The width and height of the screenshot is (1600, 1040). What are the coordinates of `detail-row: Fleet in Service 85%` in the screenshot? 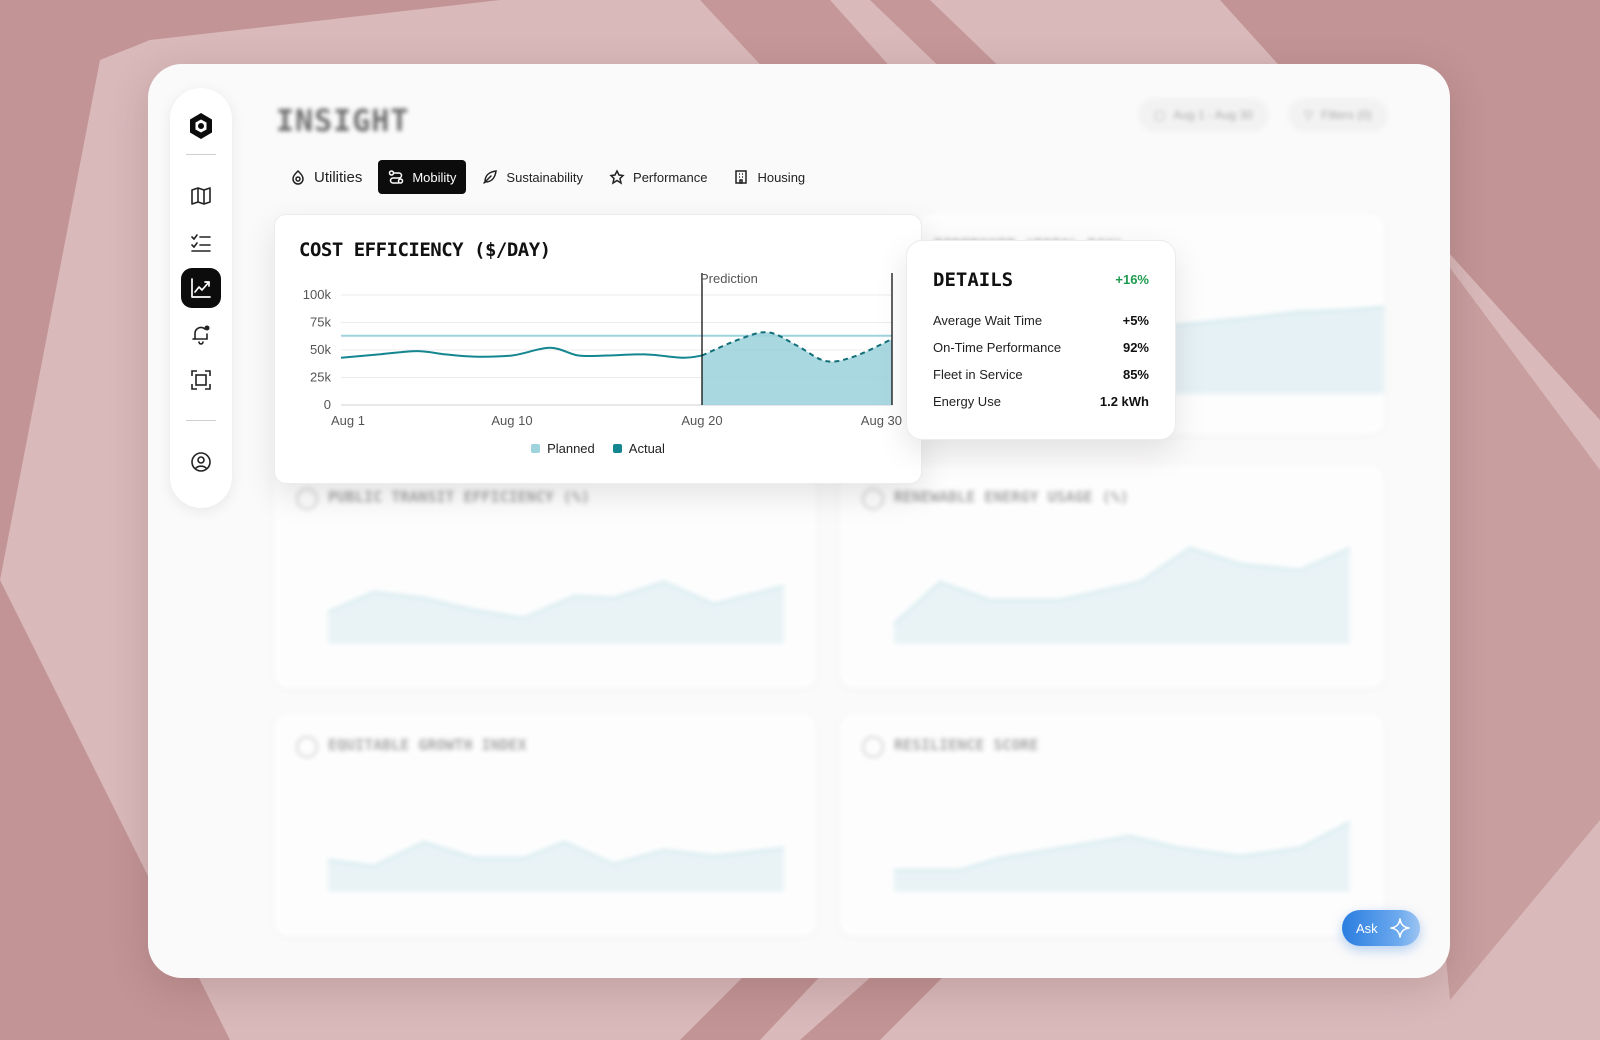 It's located at (1041, 374).